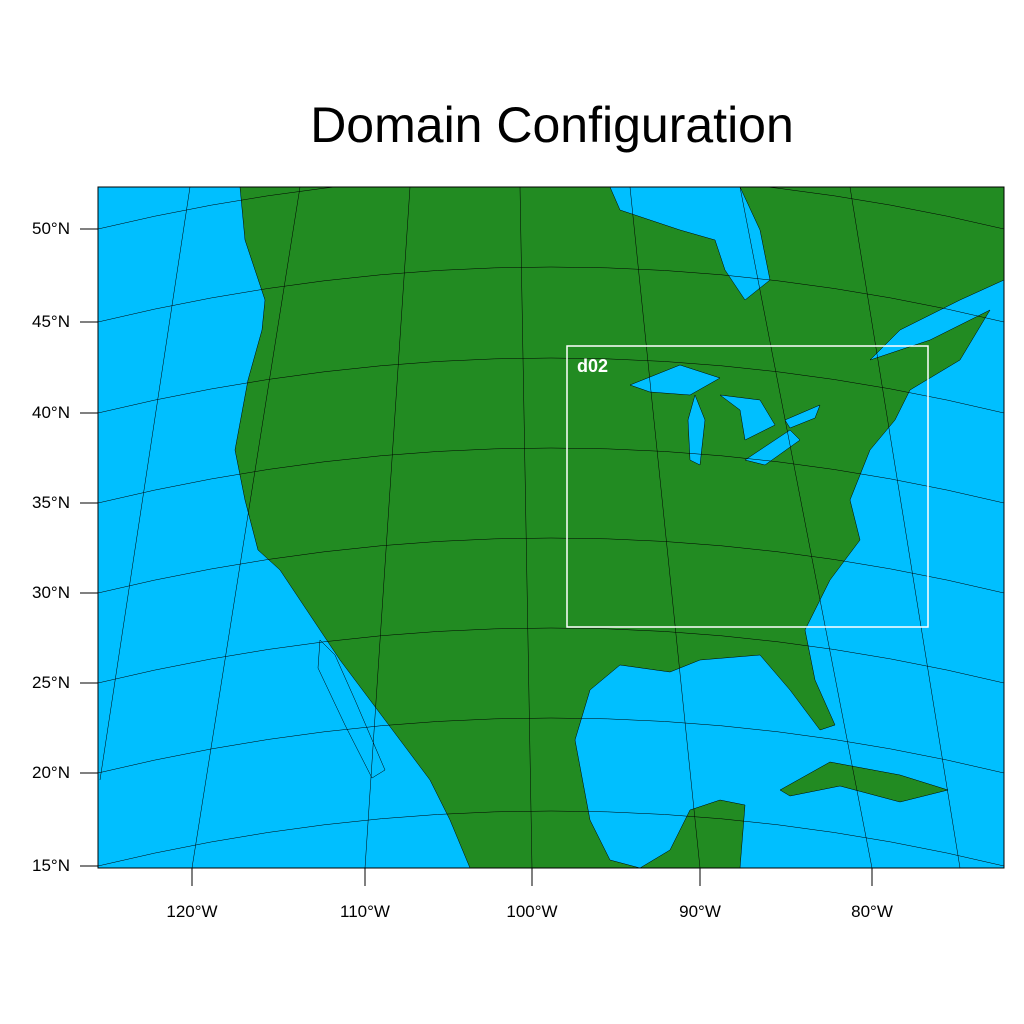  What do you see at coordinates (872, 911) in the screenshot?
I see `lon-label-80w: 80°W` at bounding box center [872, 911].